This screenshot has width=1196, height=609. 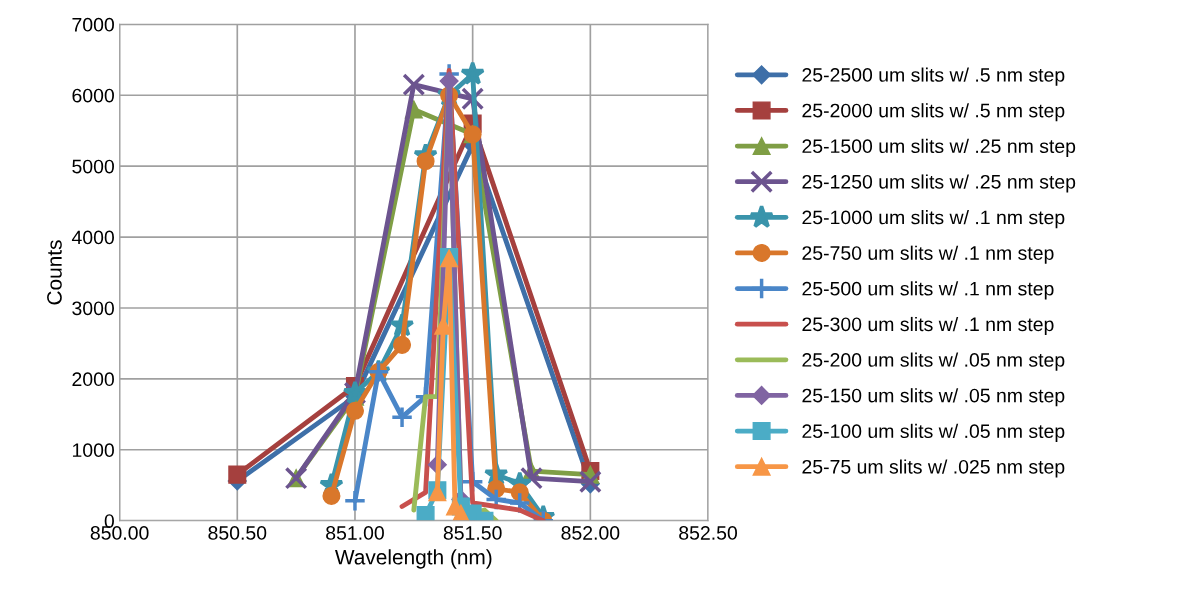 What do you see at coordinates (590, 533) in the screenshot?
I see `x-tick-label: 852.00` at bounding box center [590, 533].